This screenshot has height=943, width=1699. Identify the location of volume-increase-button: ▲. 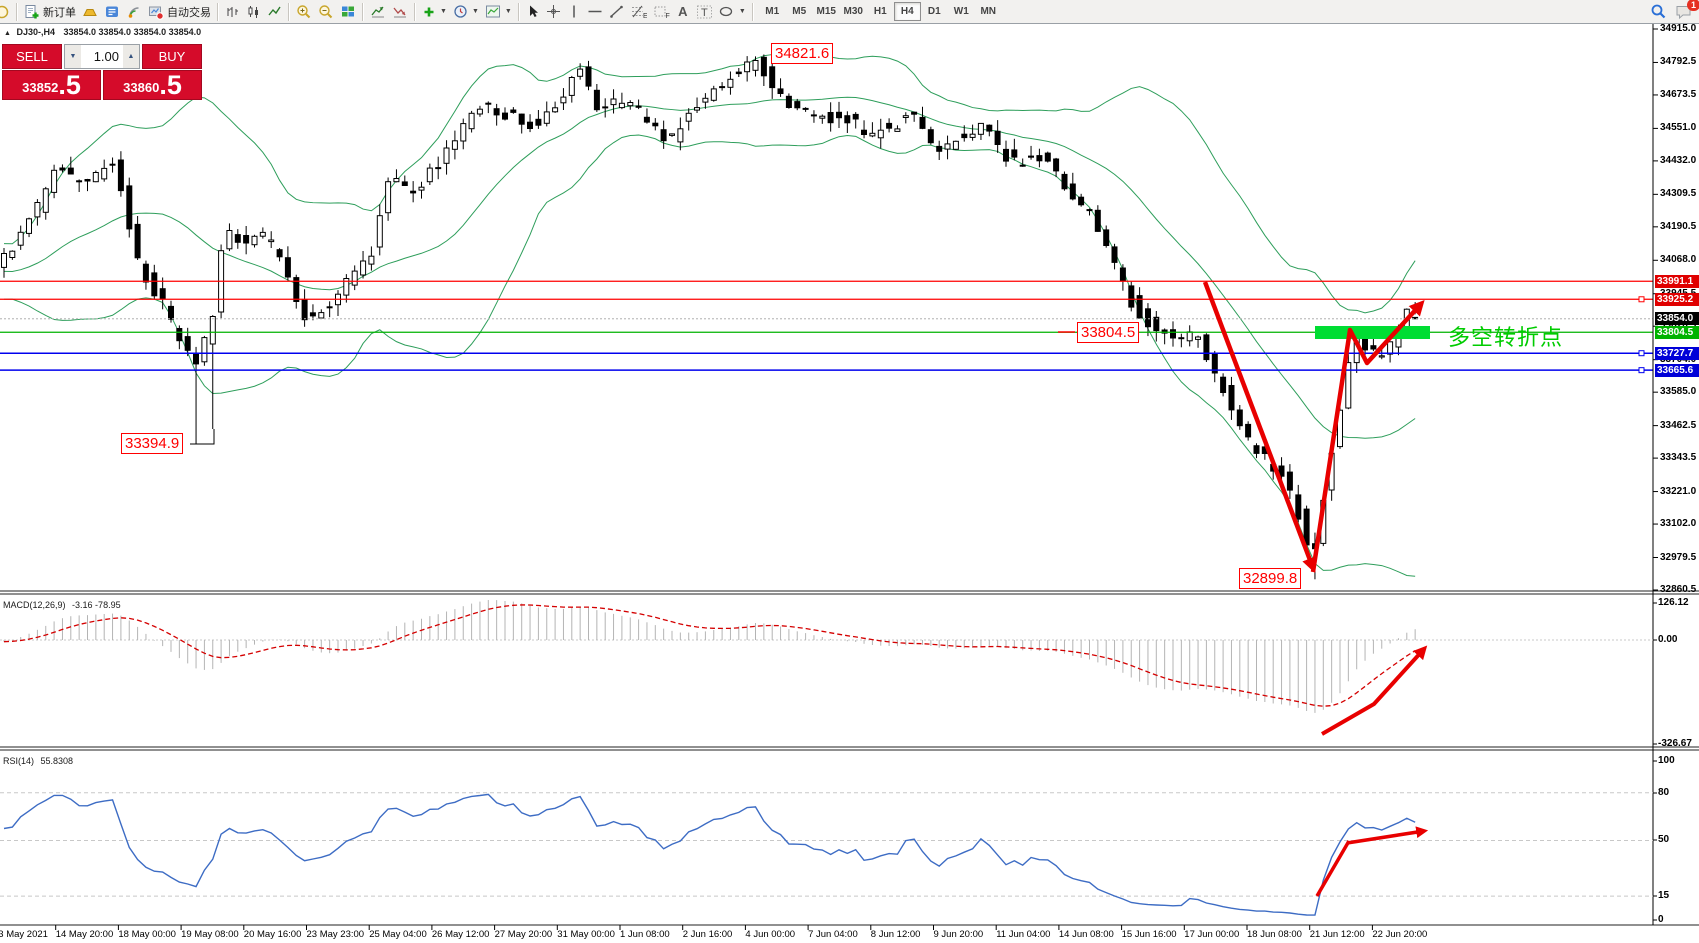
(131, 56).